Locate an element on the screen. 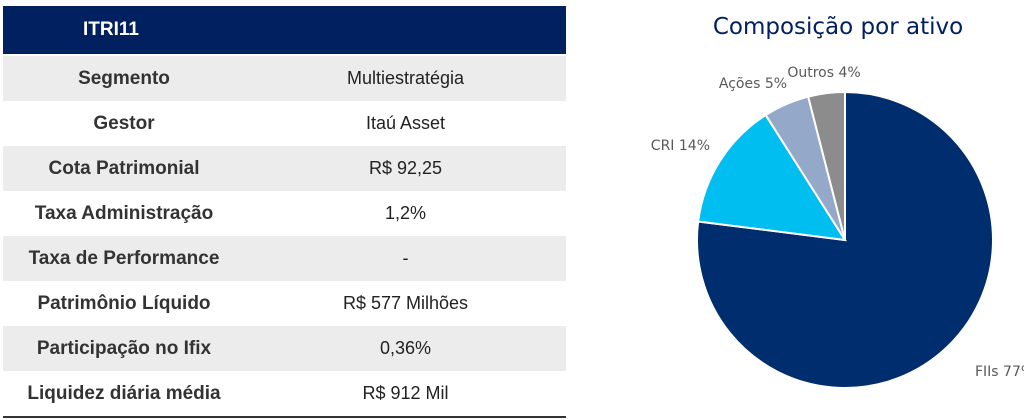  row-value: - is located at coordinates (405, 258).